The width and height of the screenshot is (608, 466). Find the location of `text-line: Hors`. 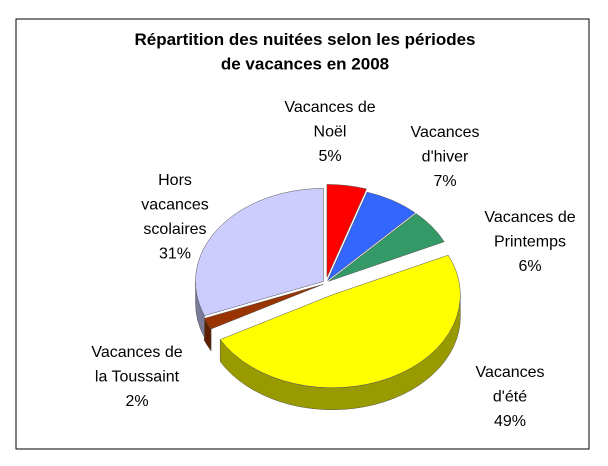

text-line: Hors is located at coordinates (175, 180).